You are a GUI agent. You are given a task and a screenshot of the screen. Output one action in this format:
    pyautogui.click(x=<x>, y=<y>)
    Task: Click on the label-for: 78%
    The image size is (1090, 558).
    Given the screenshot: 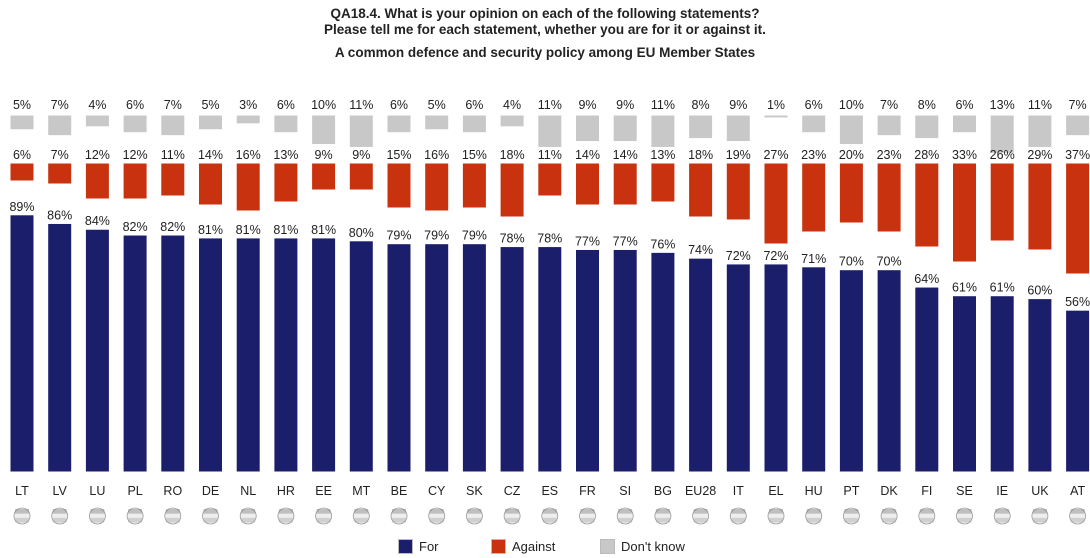 What is the action you would take?
    pyautogui.click(x=512, y=239)
    